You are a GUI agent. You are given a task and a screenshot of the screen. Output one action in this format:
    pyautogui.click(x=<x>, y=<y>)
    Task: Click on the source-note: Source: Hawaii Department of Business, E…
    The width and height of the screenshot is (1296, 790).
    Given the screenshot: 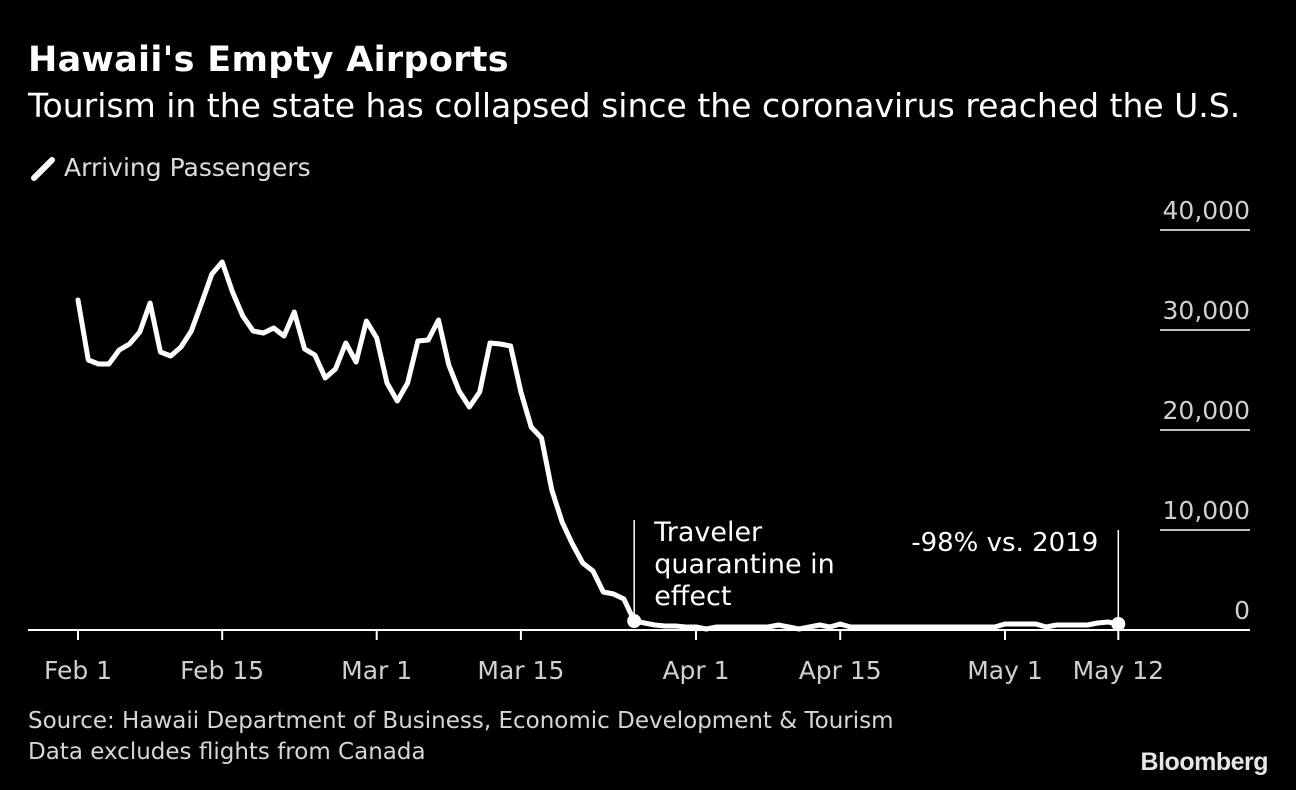 What is the action you would take?
    pyautogui.click(x=461, y=737)
    